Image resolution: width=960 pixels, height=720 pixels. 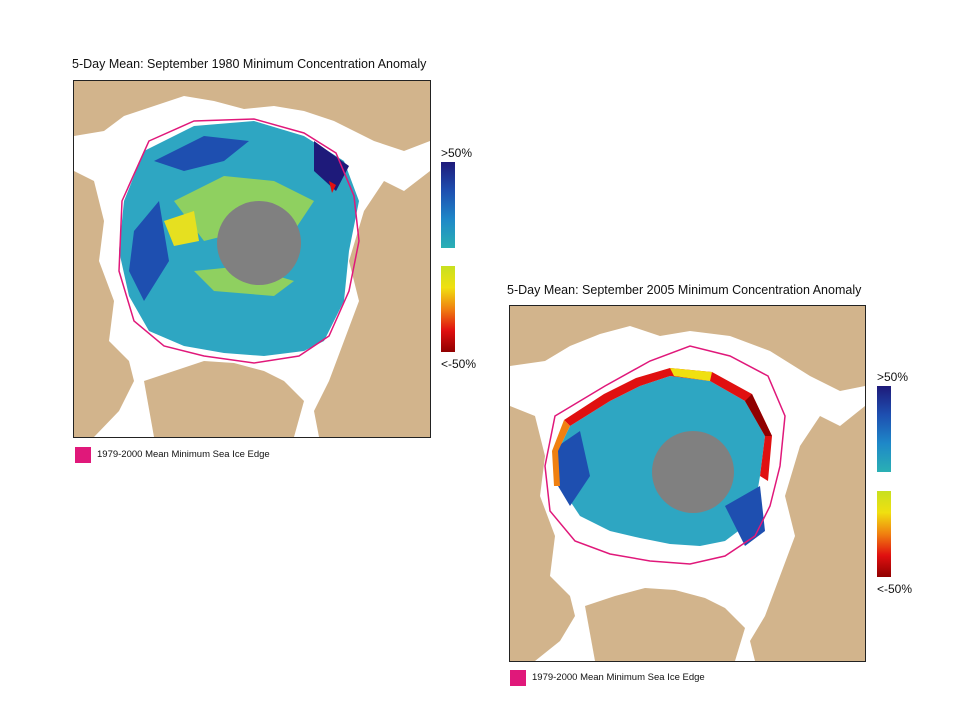 I want to click on scale-bottom-label-2005: <-50%, so click(x=895, y=589).